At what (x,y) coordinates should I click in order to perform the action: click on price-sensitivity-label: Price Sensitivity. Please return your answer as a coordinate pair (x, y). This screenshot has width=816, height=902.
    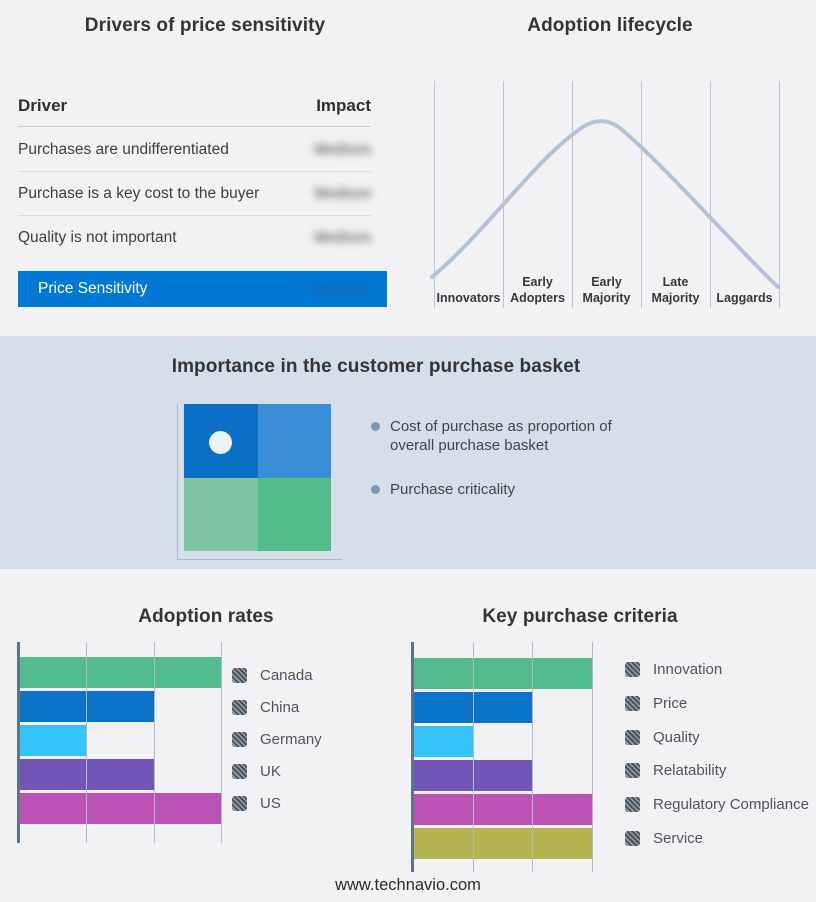
    Looking at the image, I should click on (93, 288).